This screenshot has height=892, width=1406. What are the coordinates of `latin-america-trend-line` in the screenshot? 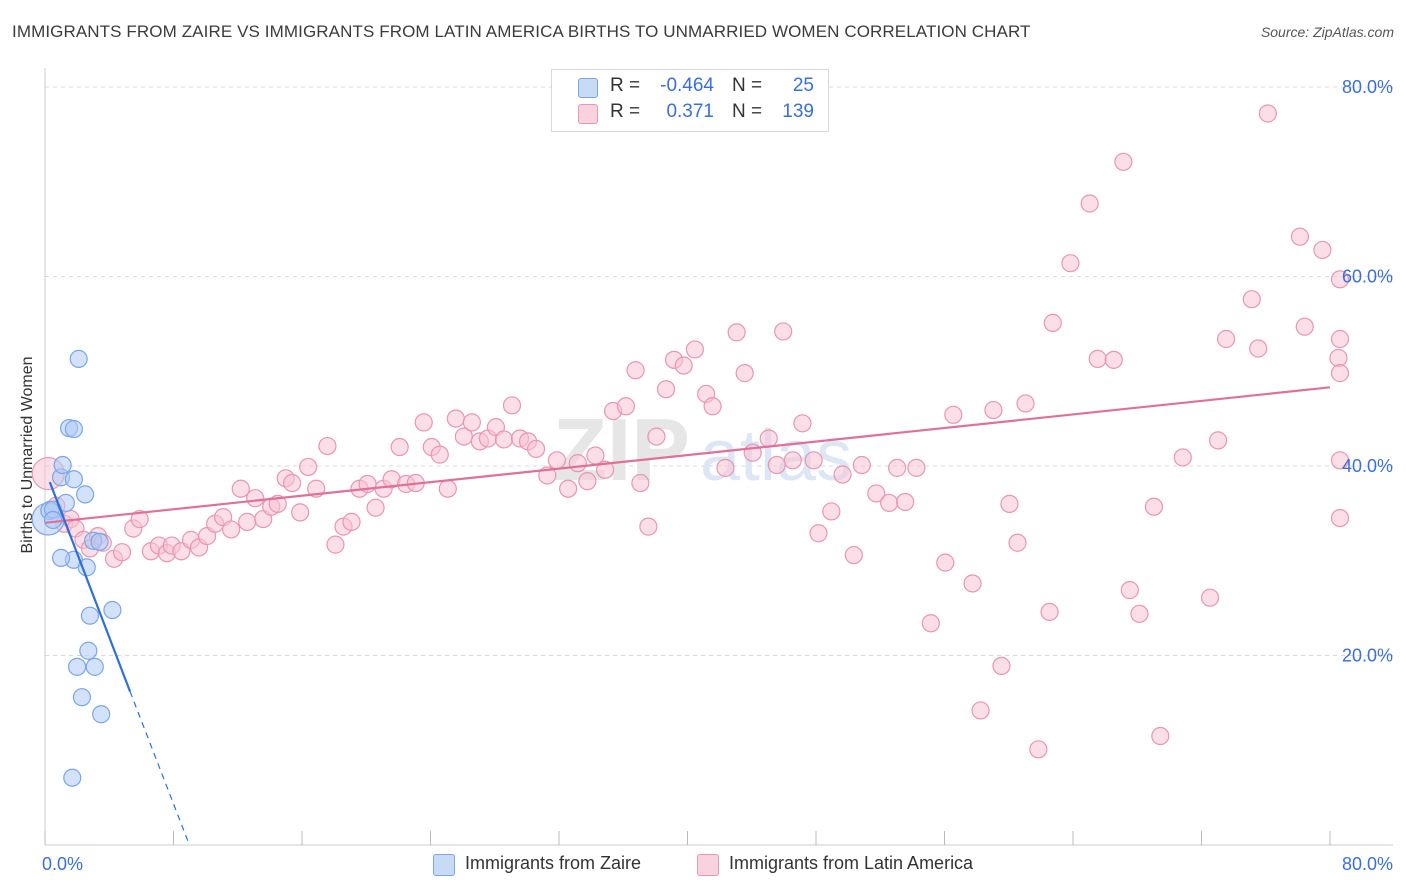 It's located at (687, 455).